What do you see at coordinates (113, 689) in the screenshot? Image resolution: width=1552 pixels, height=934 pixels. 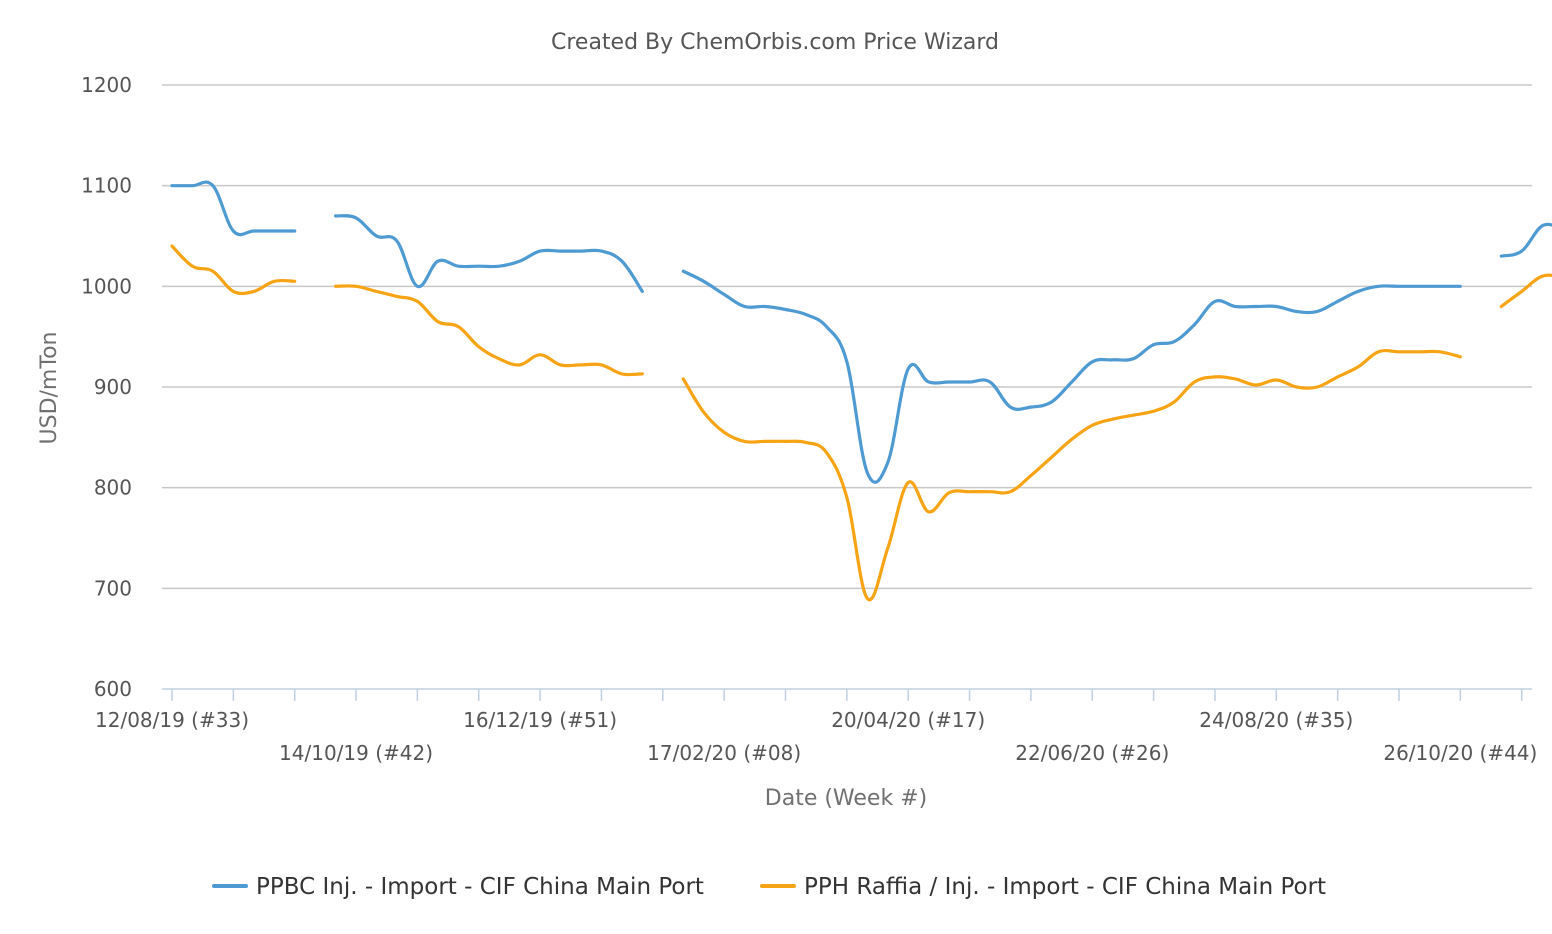 I see `y-tick-label: 600` at bounding box center [113, 689].